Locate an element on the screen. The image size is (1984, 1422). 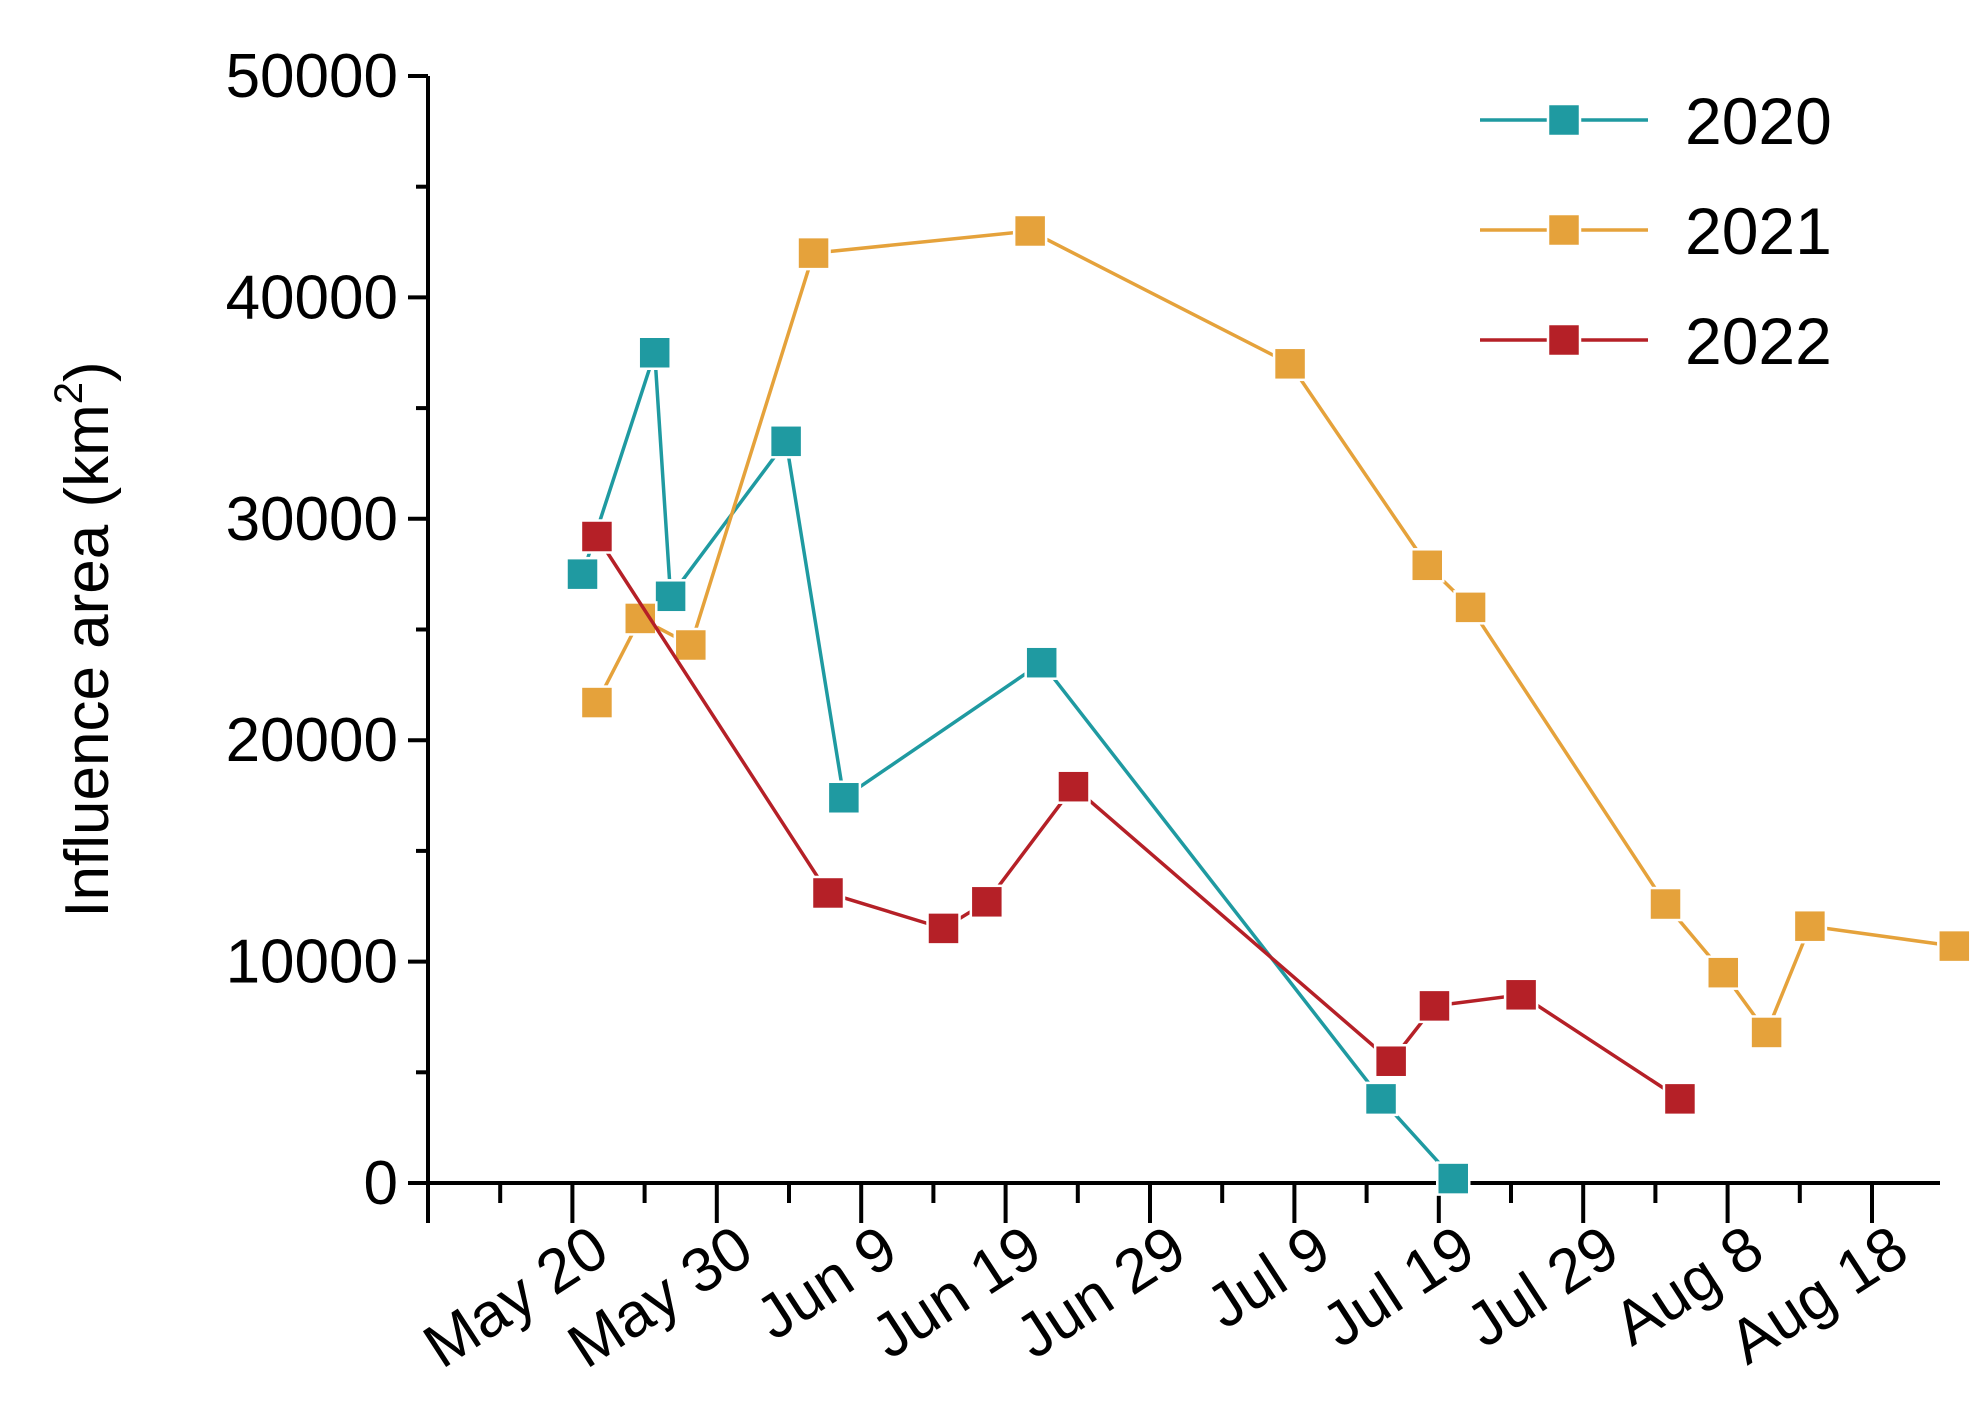
x-tick-label: Jun 29 is located at coordinates (1101, 1292).